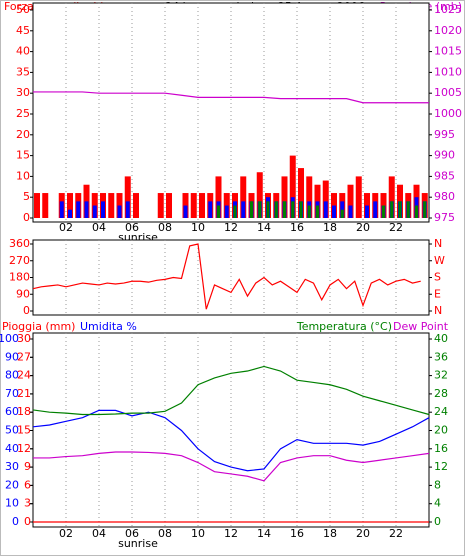  Describe the element at coordinates (437, 277) in the screenshot. I see `y-tick-label: S` at that location.